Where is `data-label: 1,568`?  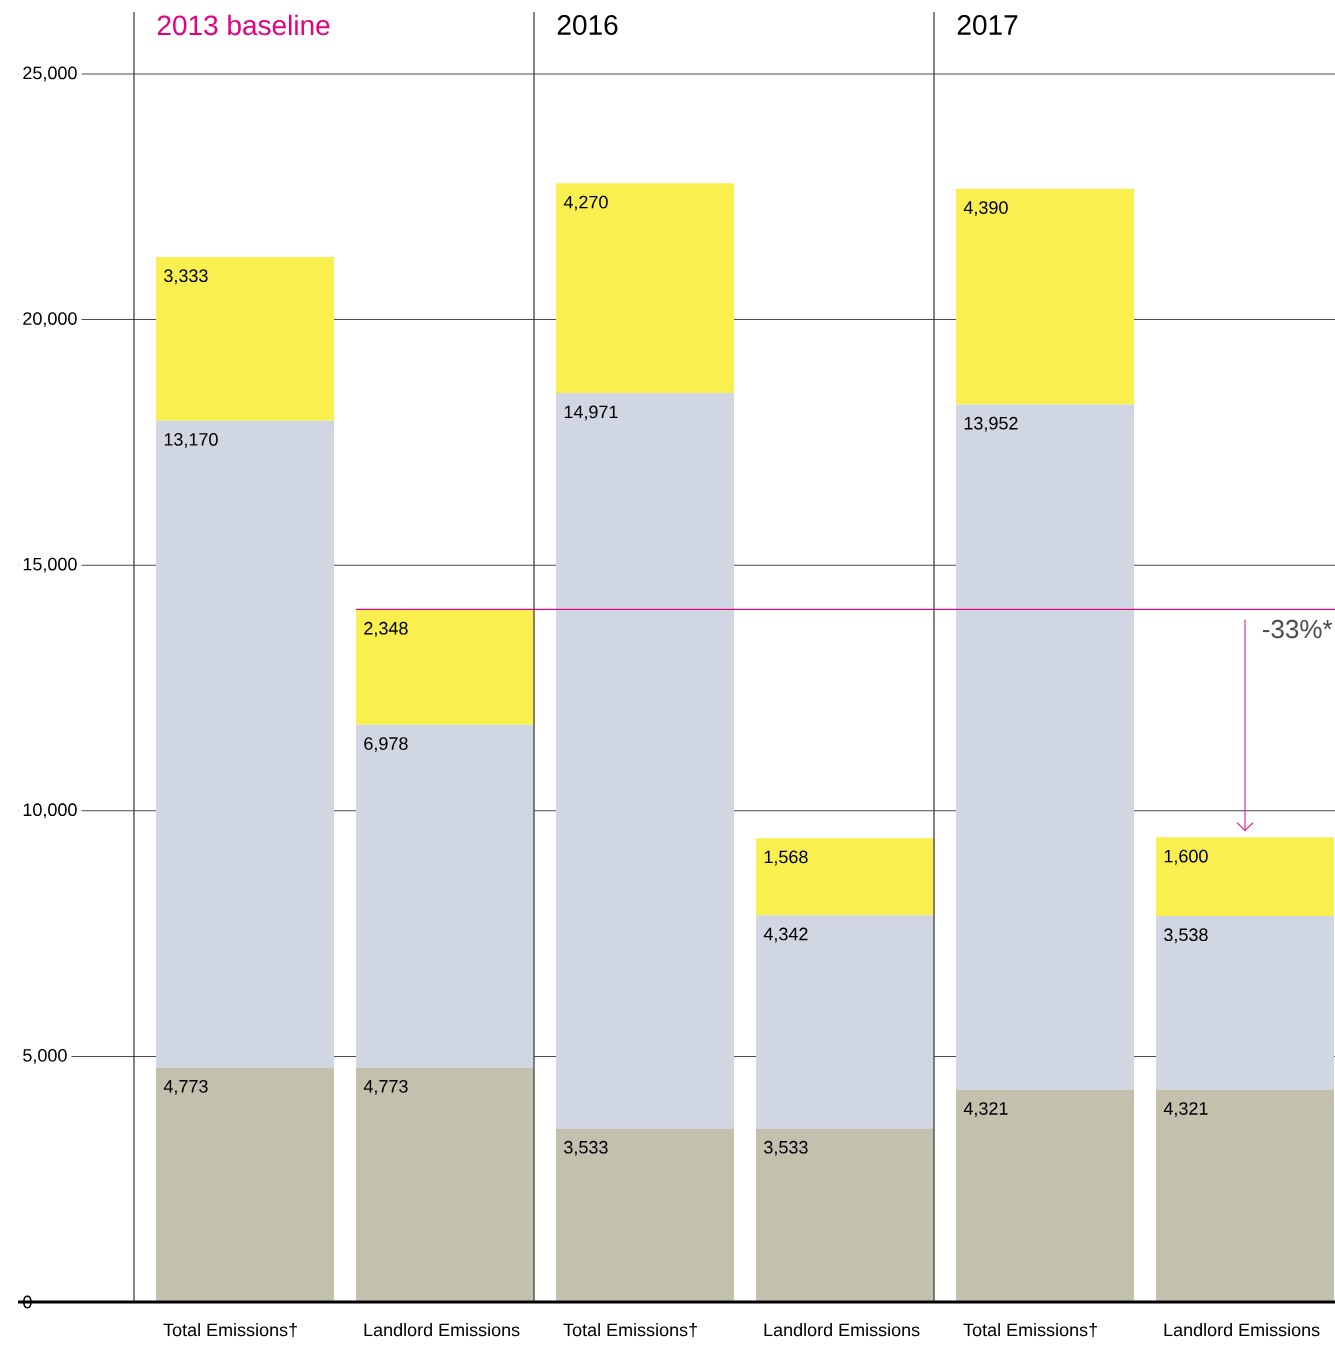
data-label: 1,568 is located at coordinates (786, 858).